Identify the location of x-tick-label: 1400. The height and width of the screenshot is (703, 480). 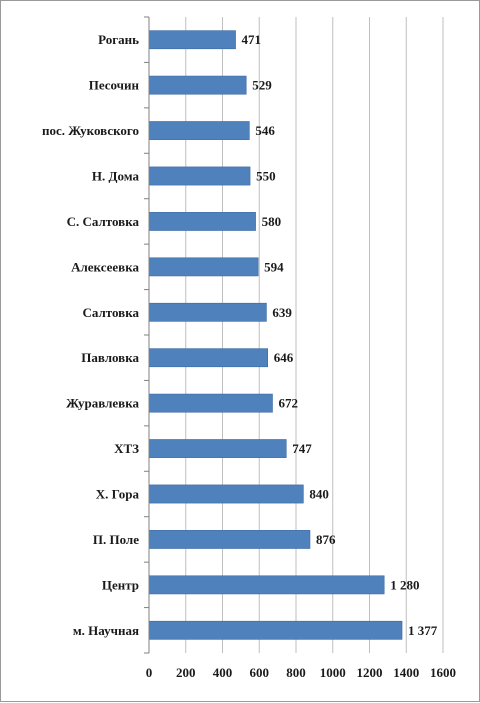
(406, 672).